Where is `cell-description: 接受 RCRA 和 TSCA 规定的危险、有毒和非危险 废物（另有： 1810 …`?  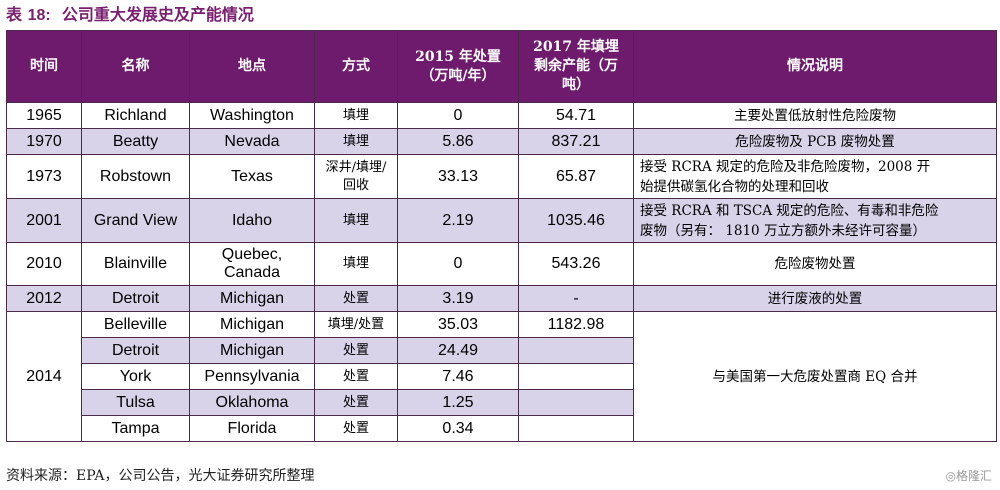 cell-description: 接受 RCRA 和 TSCA 规定的危险、有毒和非危险 废物（另有： 1810 … is located at coordinates (815, 220).